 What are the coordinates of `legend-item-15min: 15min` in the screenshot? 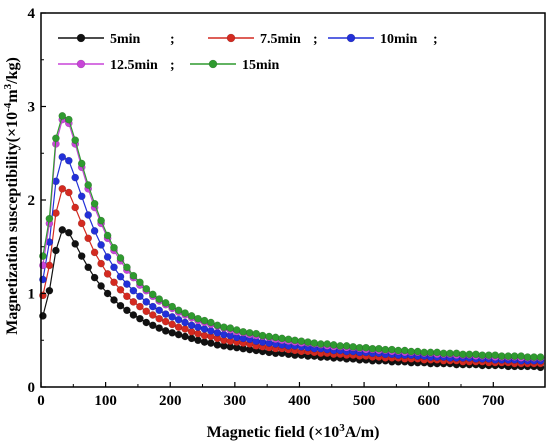 It's located at (235, 65).